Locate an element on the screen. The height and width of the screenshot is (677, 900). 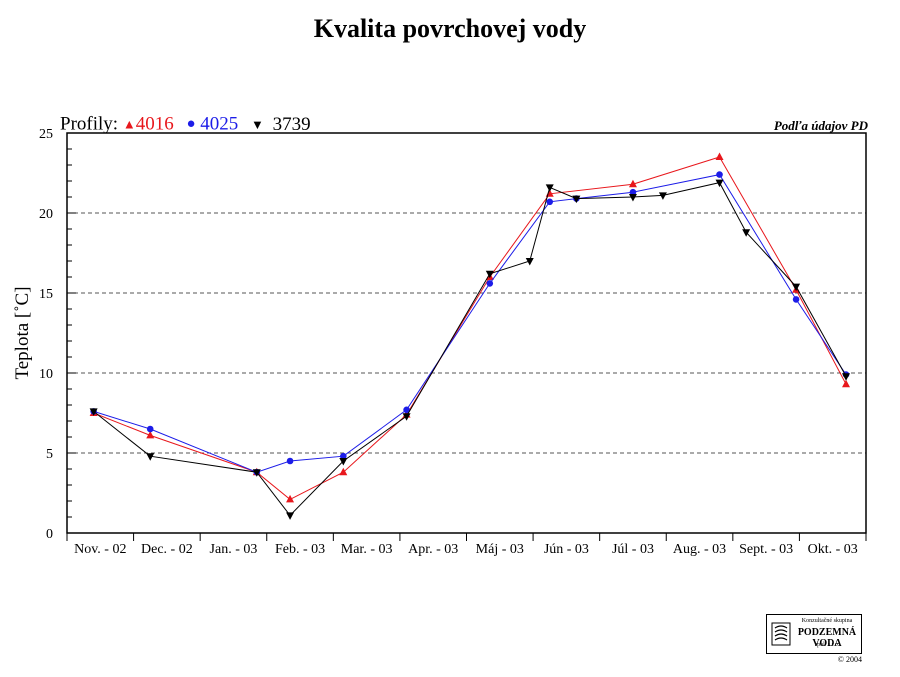
y-tick-label: 15 is located at coordinates (46, 294).